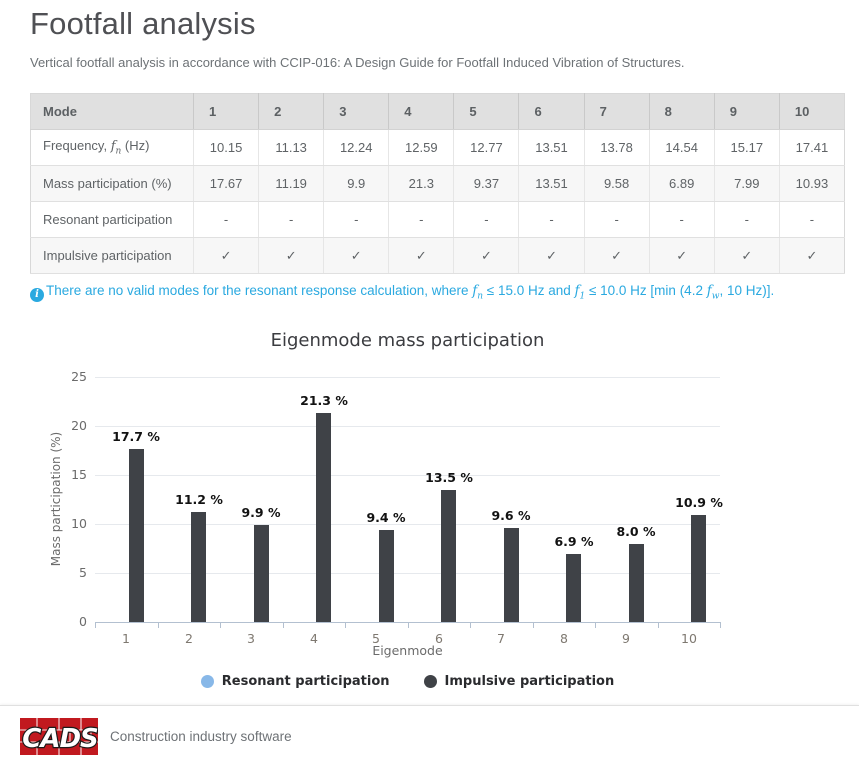  What do you see at coordinates (189, 638) in the screenshot?
I see `x-tick-label-2: 2` at bounding box center [189, 638].